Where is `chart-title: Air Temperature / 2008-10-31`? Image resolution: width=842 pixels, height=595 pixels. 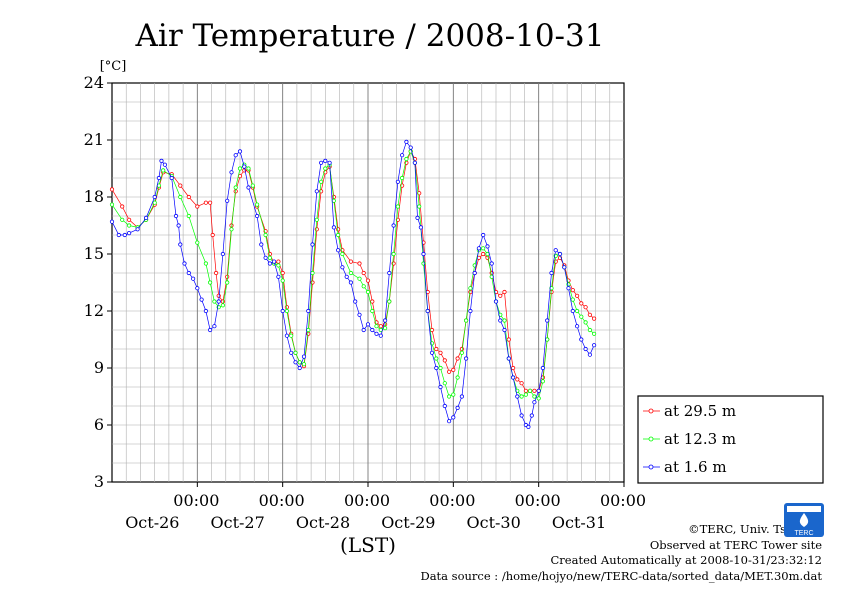
chart-title: Air Temperature / 2008-10-31 is located at coordinates (370, 36).